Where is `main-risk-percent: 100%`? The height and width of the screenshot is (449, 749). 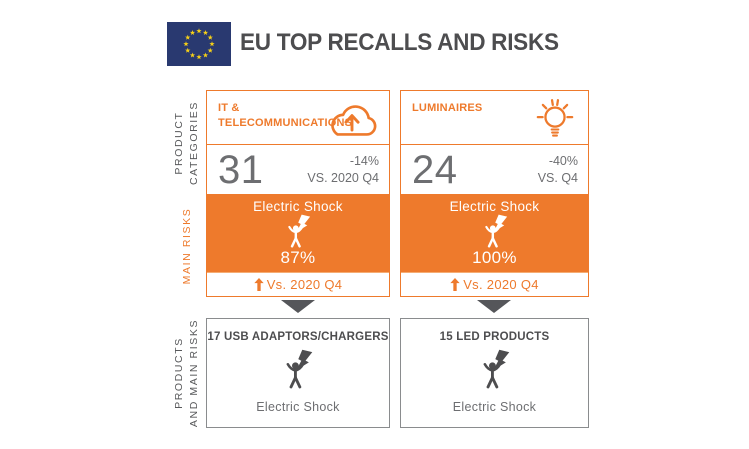
main-risk-percent: 100% is located at coordinates (494, 258).